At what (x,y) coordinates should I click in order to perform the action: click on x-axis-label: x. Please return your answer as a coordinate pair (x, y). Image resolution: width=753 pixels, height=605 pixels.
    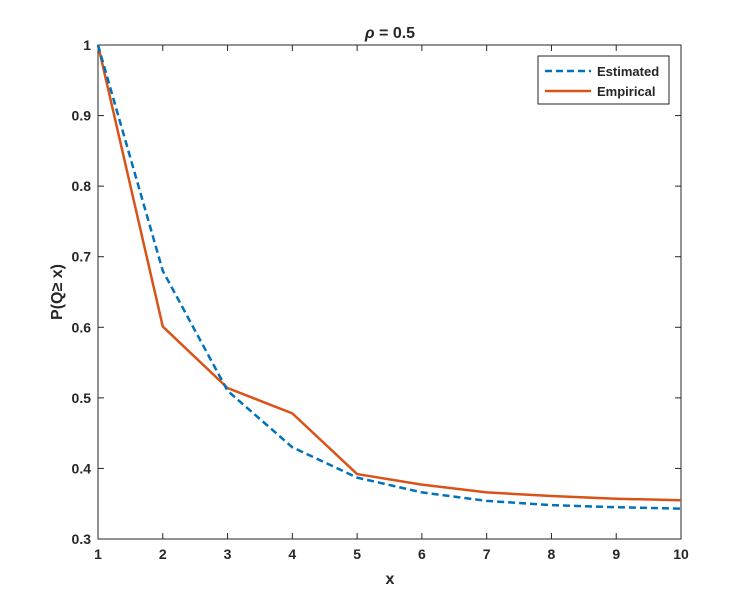
    Looking at the image, I should click on (390, 579).